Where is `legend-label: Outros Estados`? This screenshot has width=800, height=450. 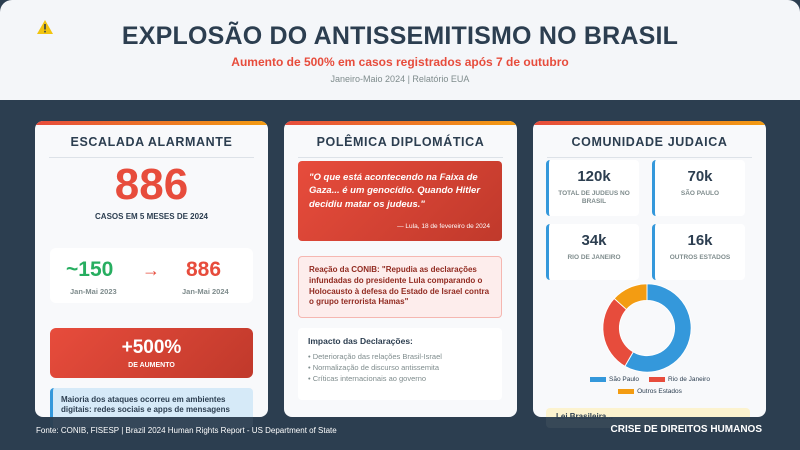
legend-label: Outros Estados is located at coordinates (659, 391).